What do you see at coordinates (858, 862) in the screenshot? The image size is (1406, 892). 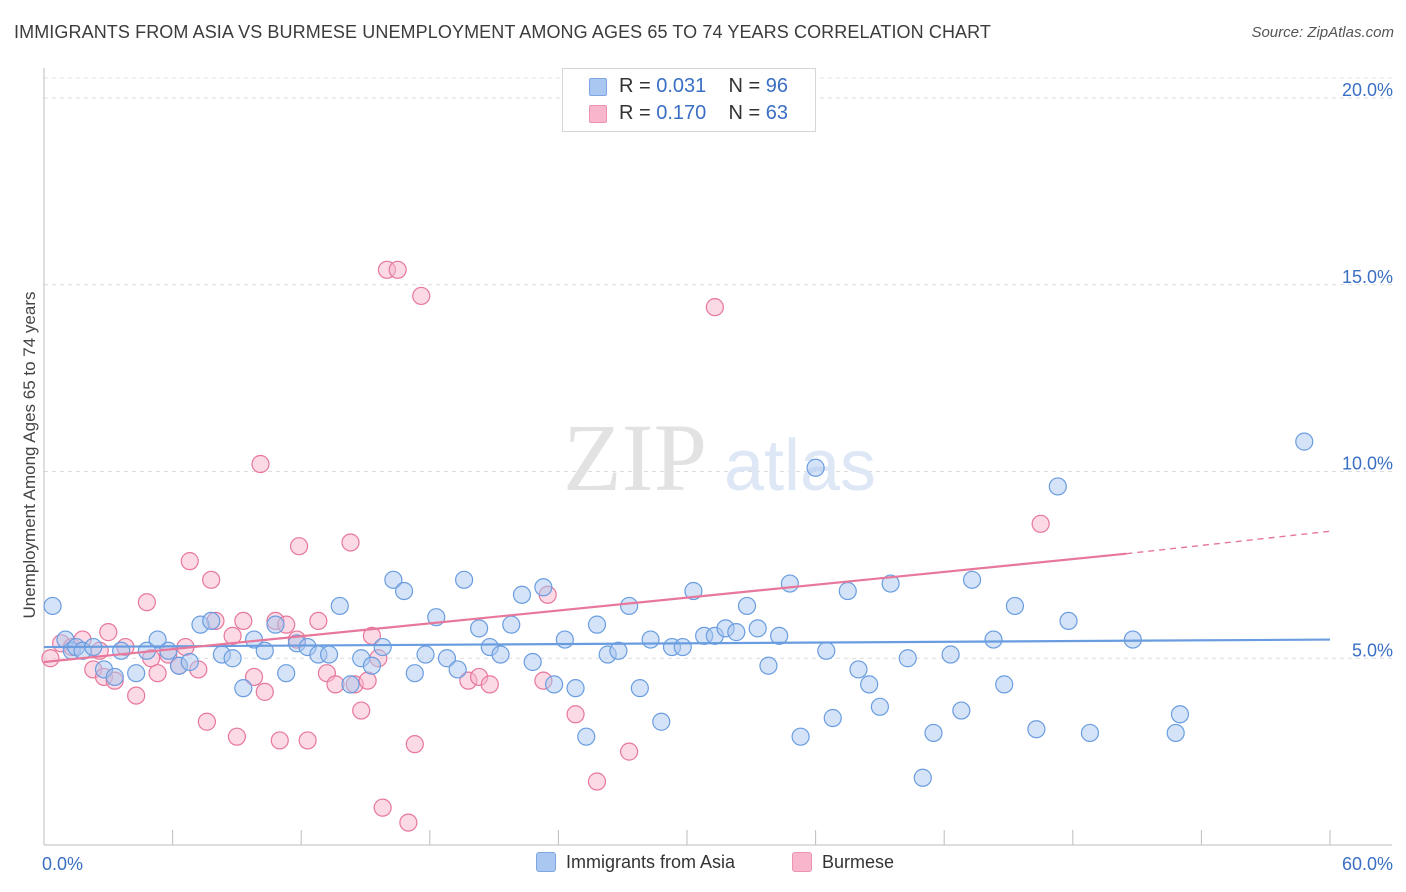 I see `bottom-legend-label-burmese: Burmese` at bounding box center [858, 862].